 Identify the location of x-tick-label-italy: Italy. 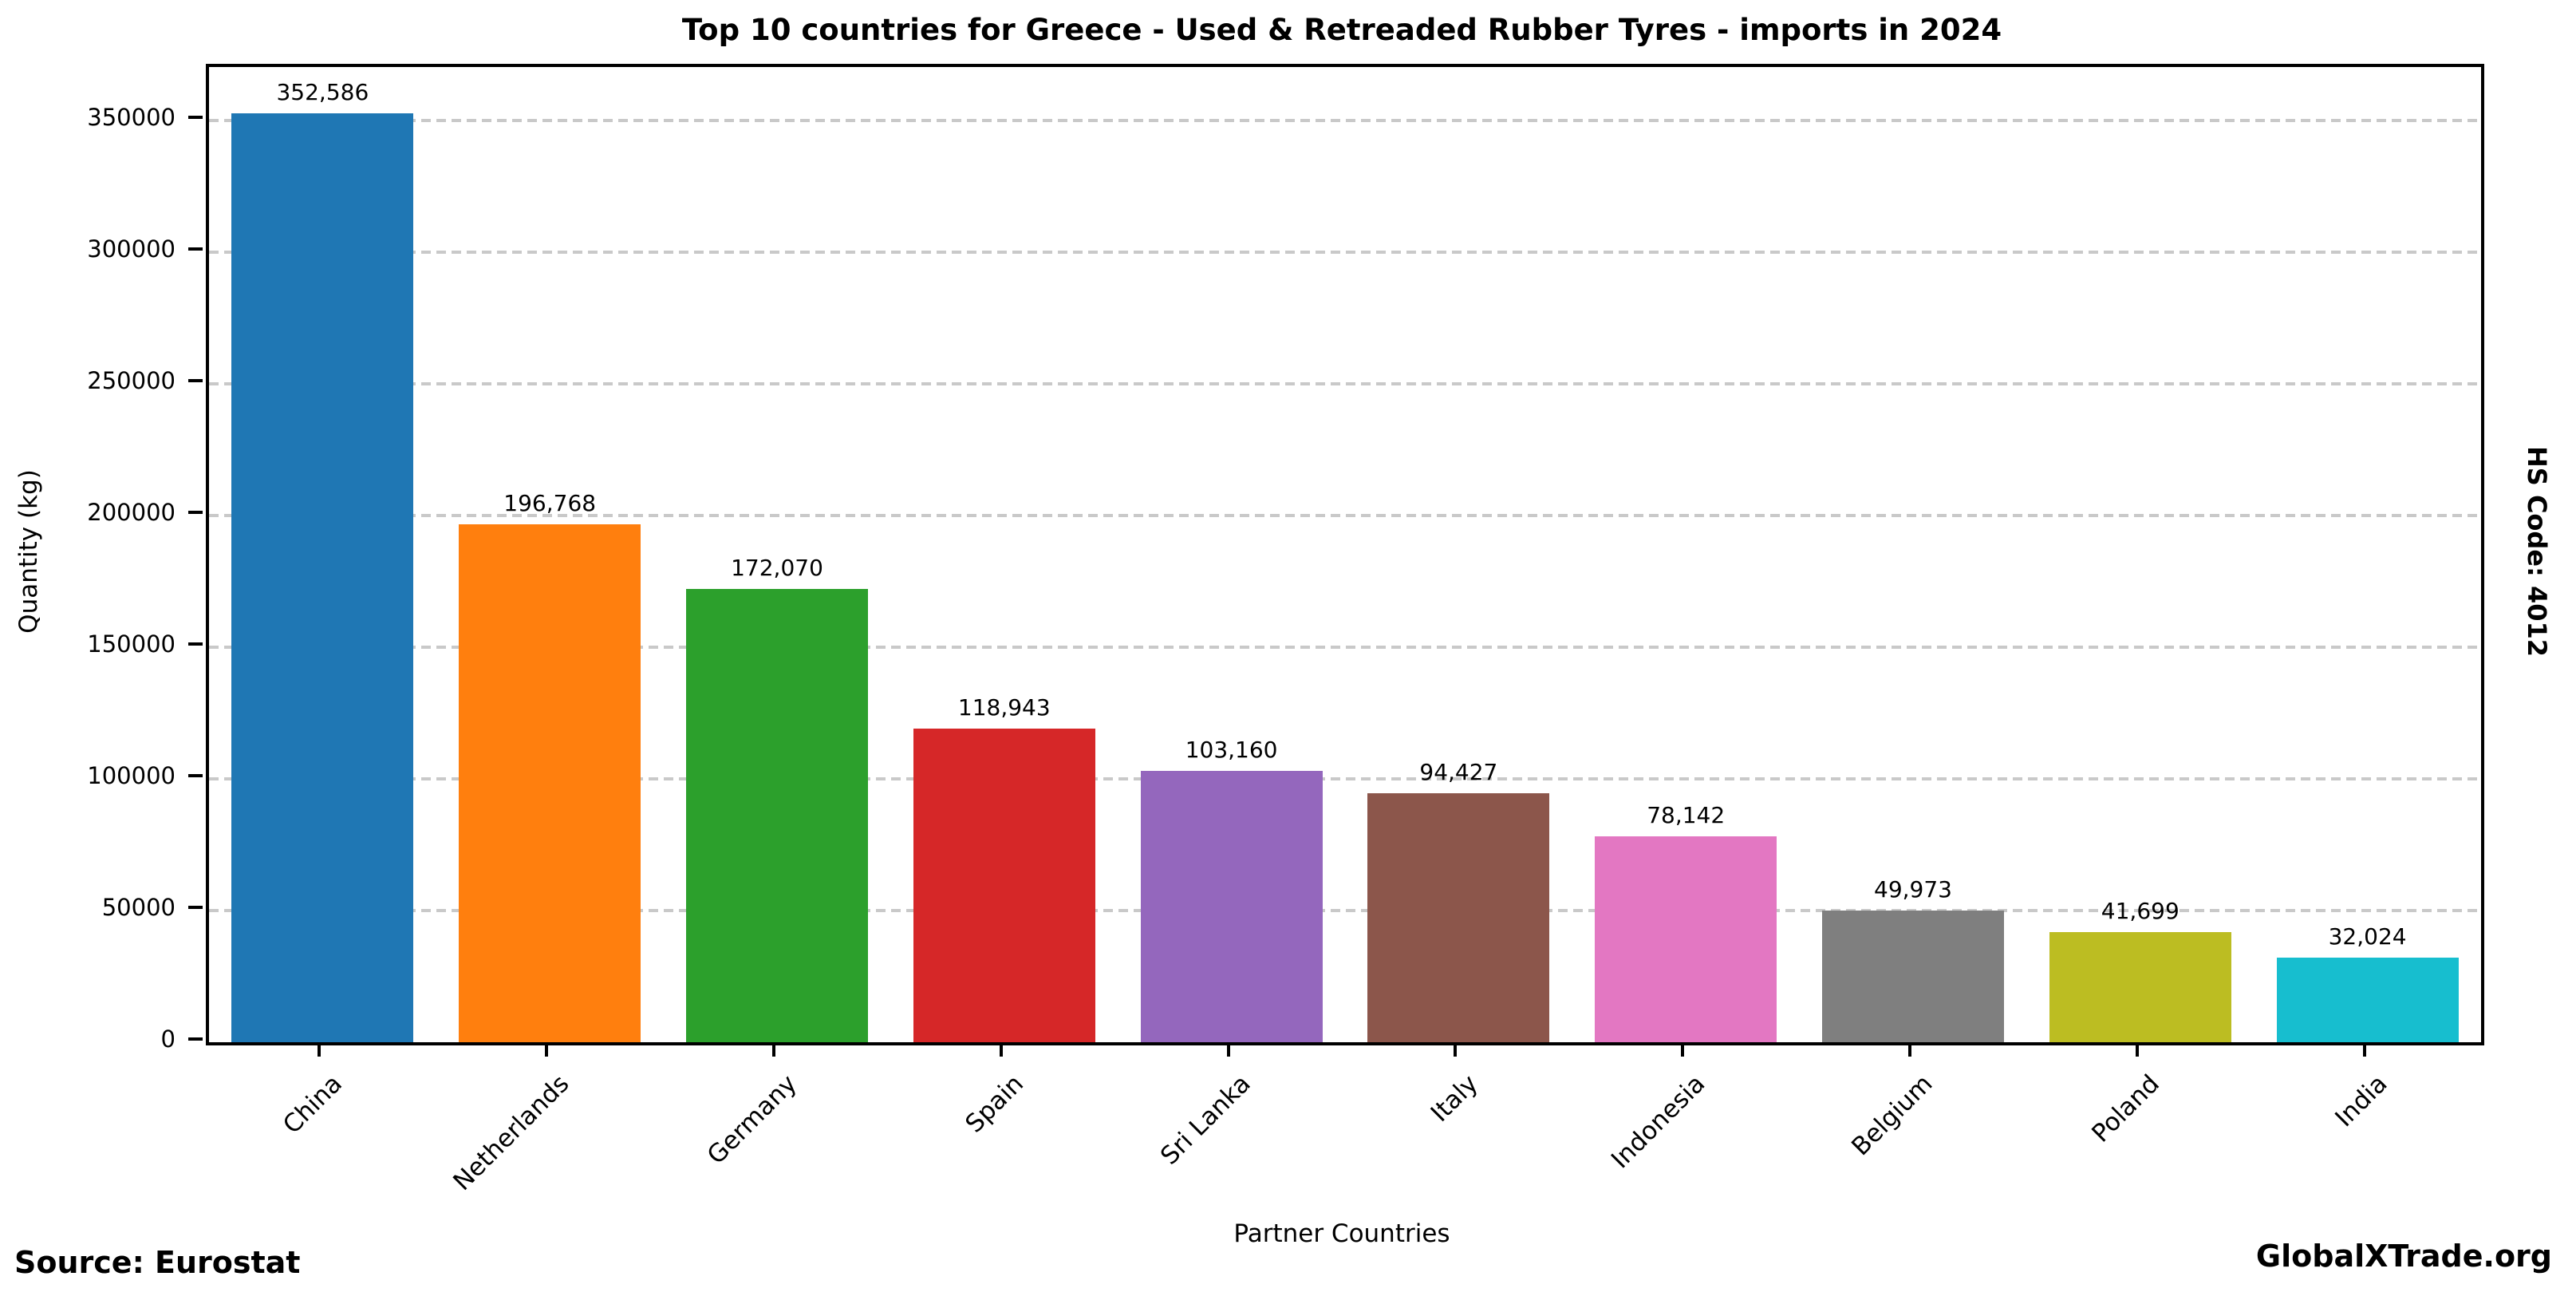
(1454, 1098).